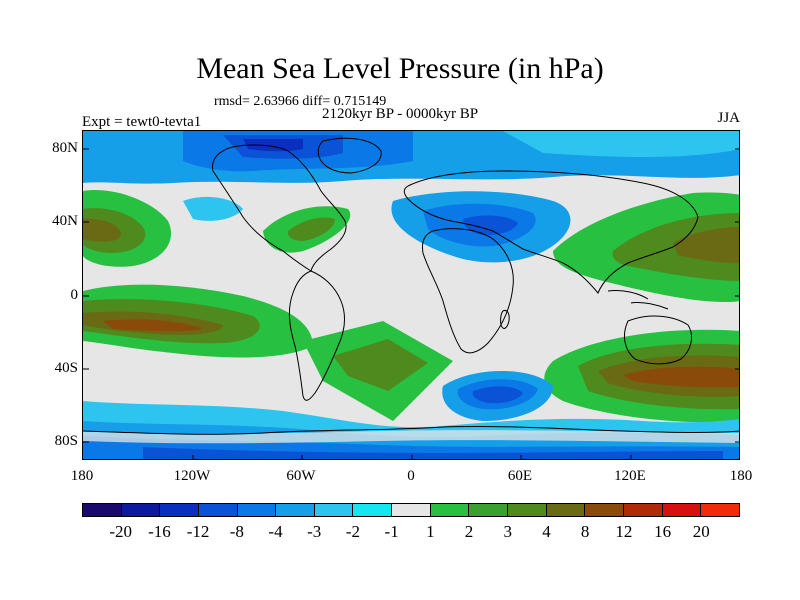 Image resolution: width=800 pixels, height=600 pixels. Describe the element at coordinates (546, 531) in the screenshot. I see `colorbar-label: 4` at that location.